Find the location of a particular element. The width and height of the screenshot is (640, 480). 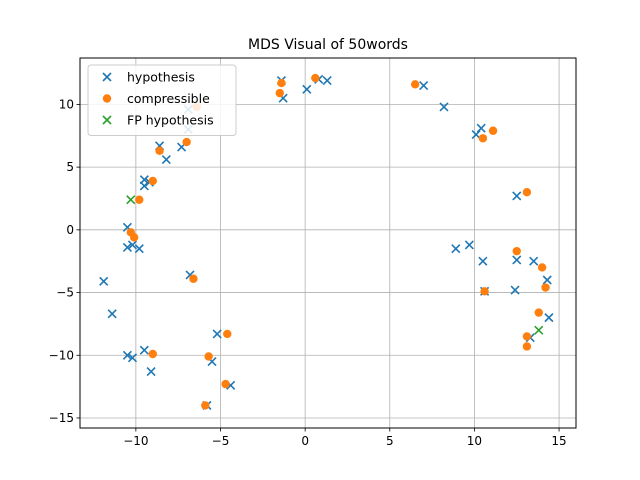

y-tick-label: −5 is located at coordinates (65, 293).